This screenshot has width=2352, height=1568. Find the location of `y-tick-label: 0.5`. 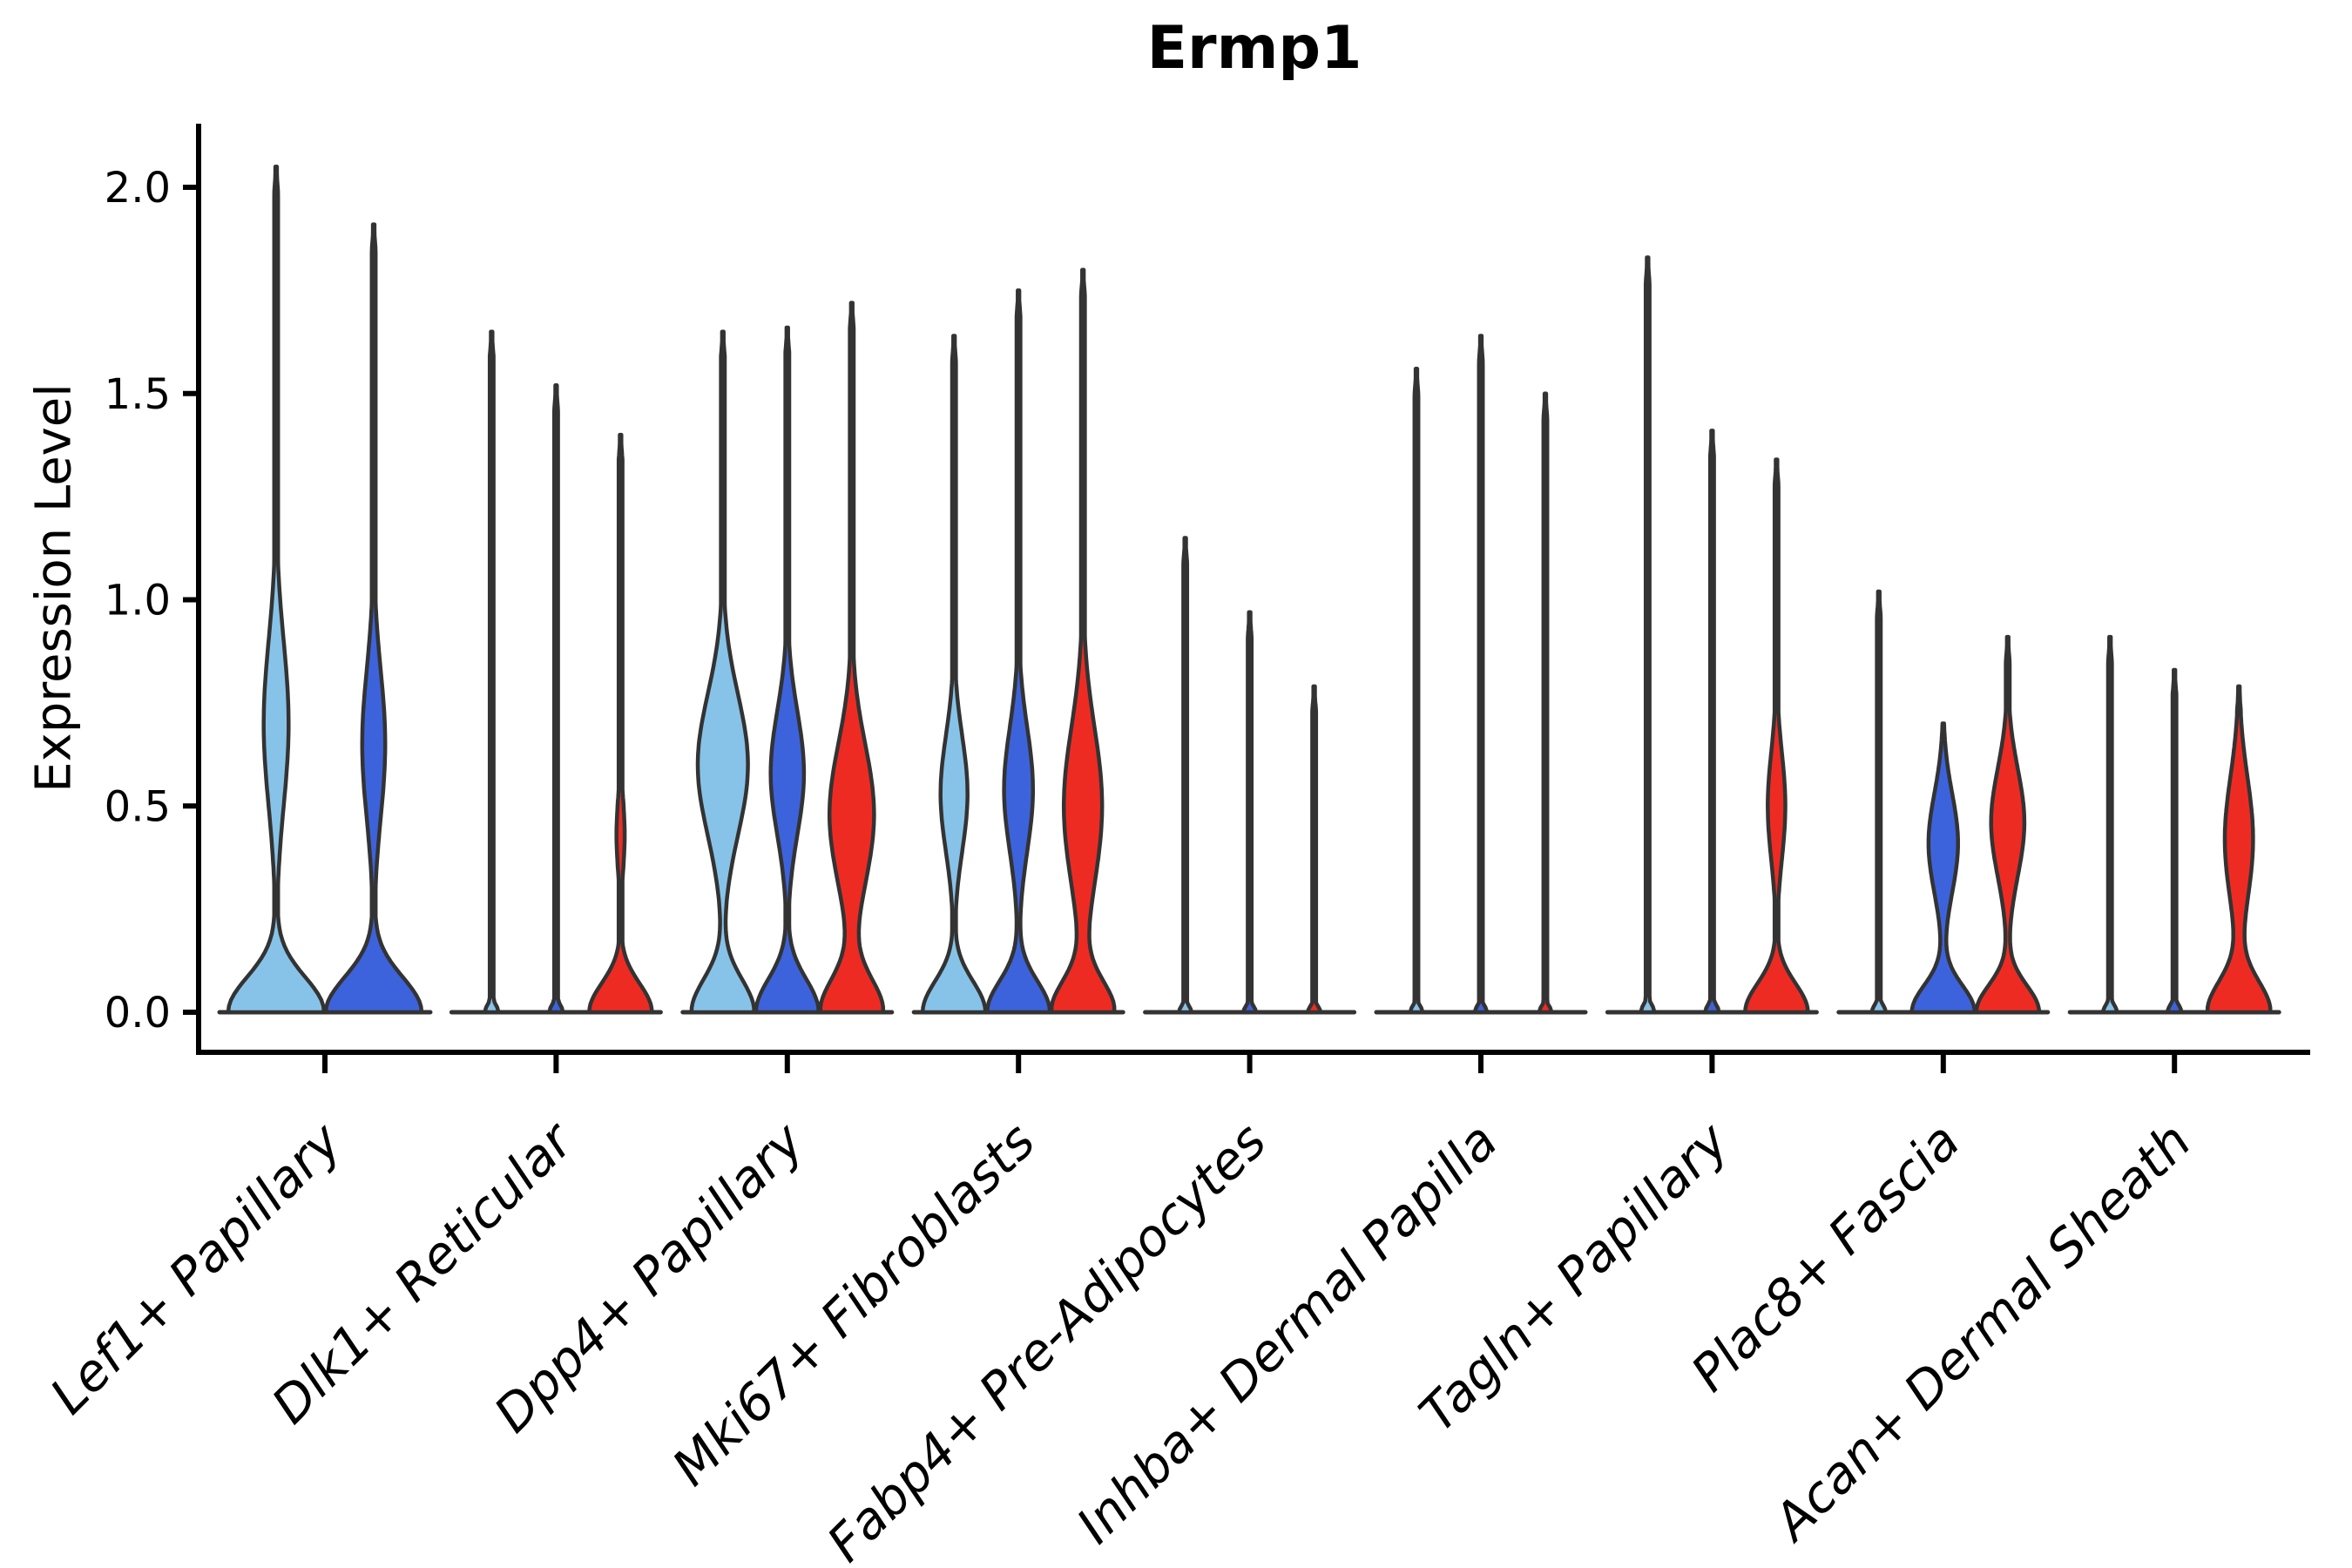

y-tick-label: 0.5 is located at coordinates (138, 806).